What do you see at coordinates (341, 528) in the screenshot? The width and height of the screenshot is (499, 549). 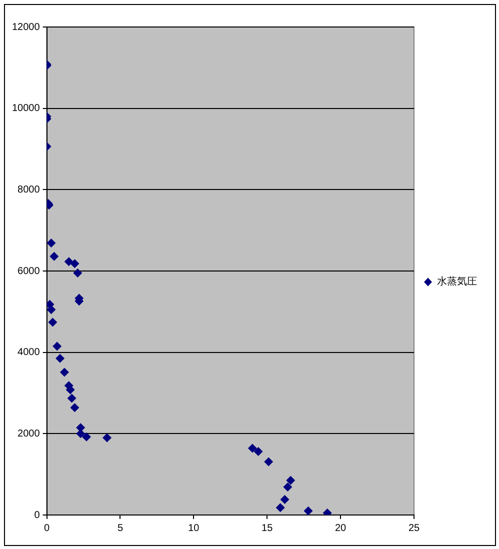 I see `x-tick-label: 20` at bounding box center [341, 528].